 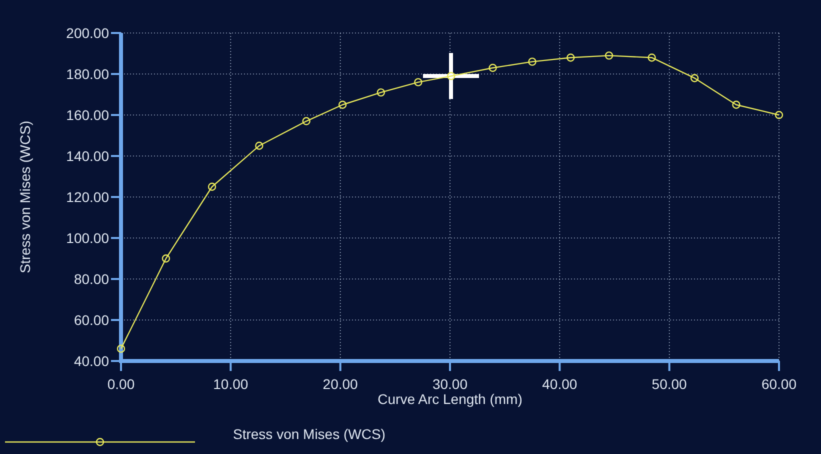 What do you see at coordinates (121, 384) in the screenshot?
I see `x-tick-label: 0.00` at bounding box center [121, 384].